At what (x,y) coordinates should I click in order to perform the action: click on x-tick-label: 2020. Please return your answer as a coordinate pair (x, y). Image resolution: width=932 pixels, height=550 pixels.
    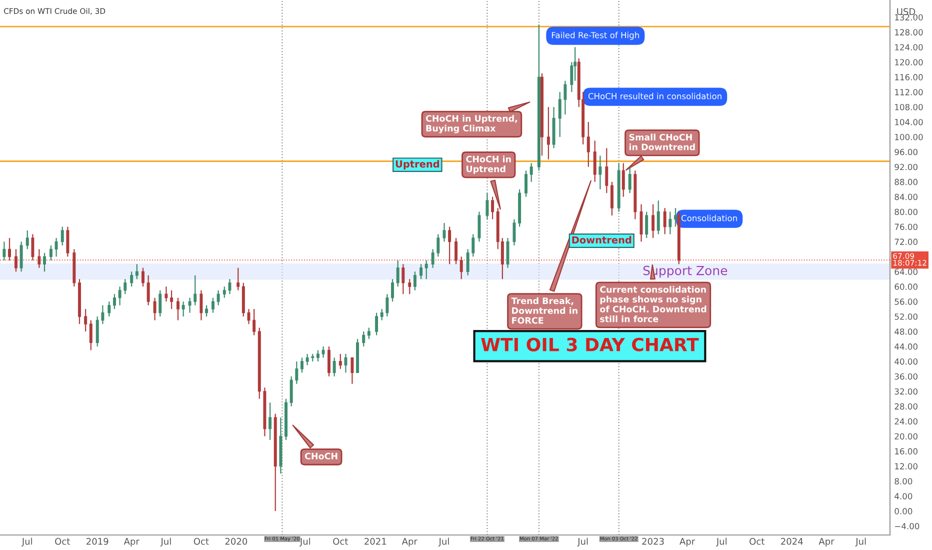
    Looking at the image, I should click on (236, 541).